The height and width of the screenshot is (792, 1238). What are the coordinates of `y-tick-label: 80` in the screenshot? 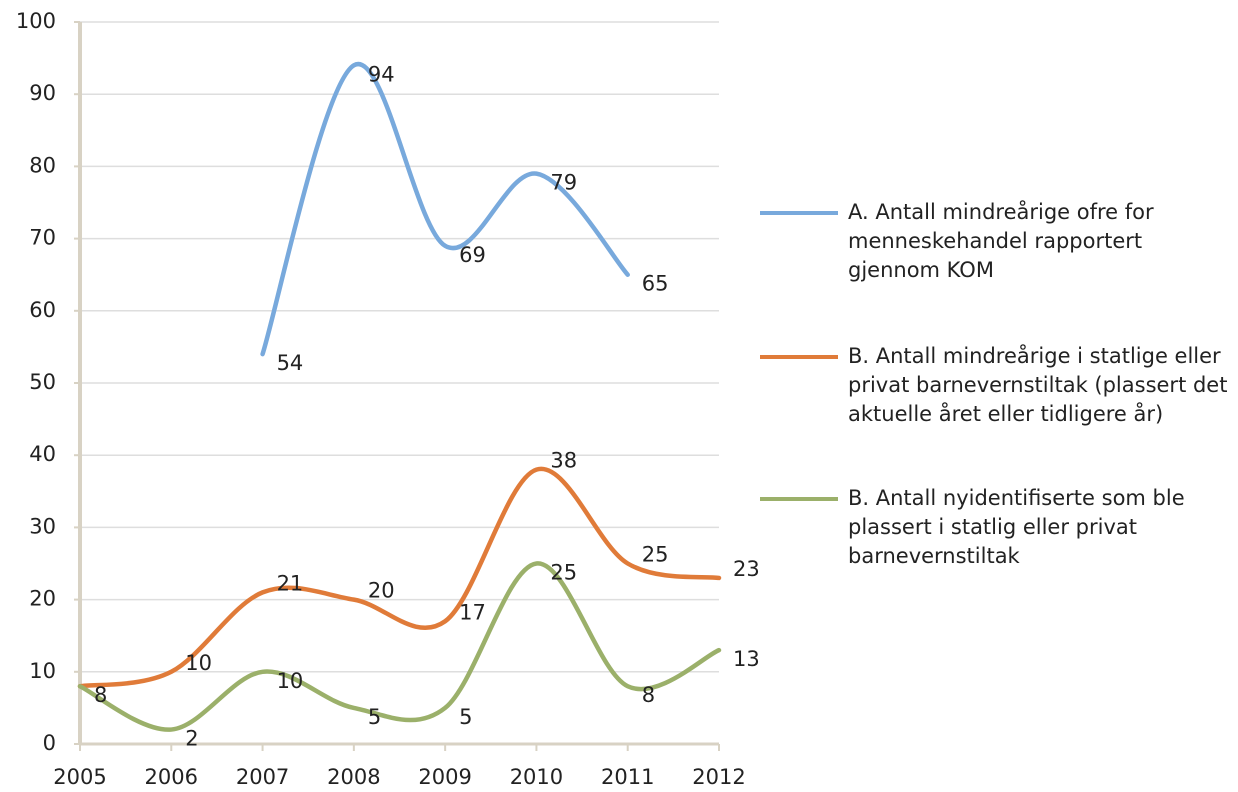 It's located at (42, 165).